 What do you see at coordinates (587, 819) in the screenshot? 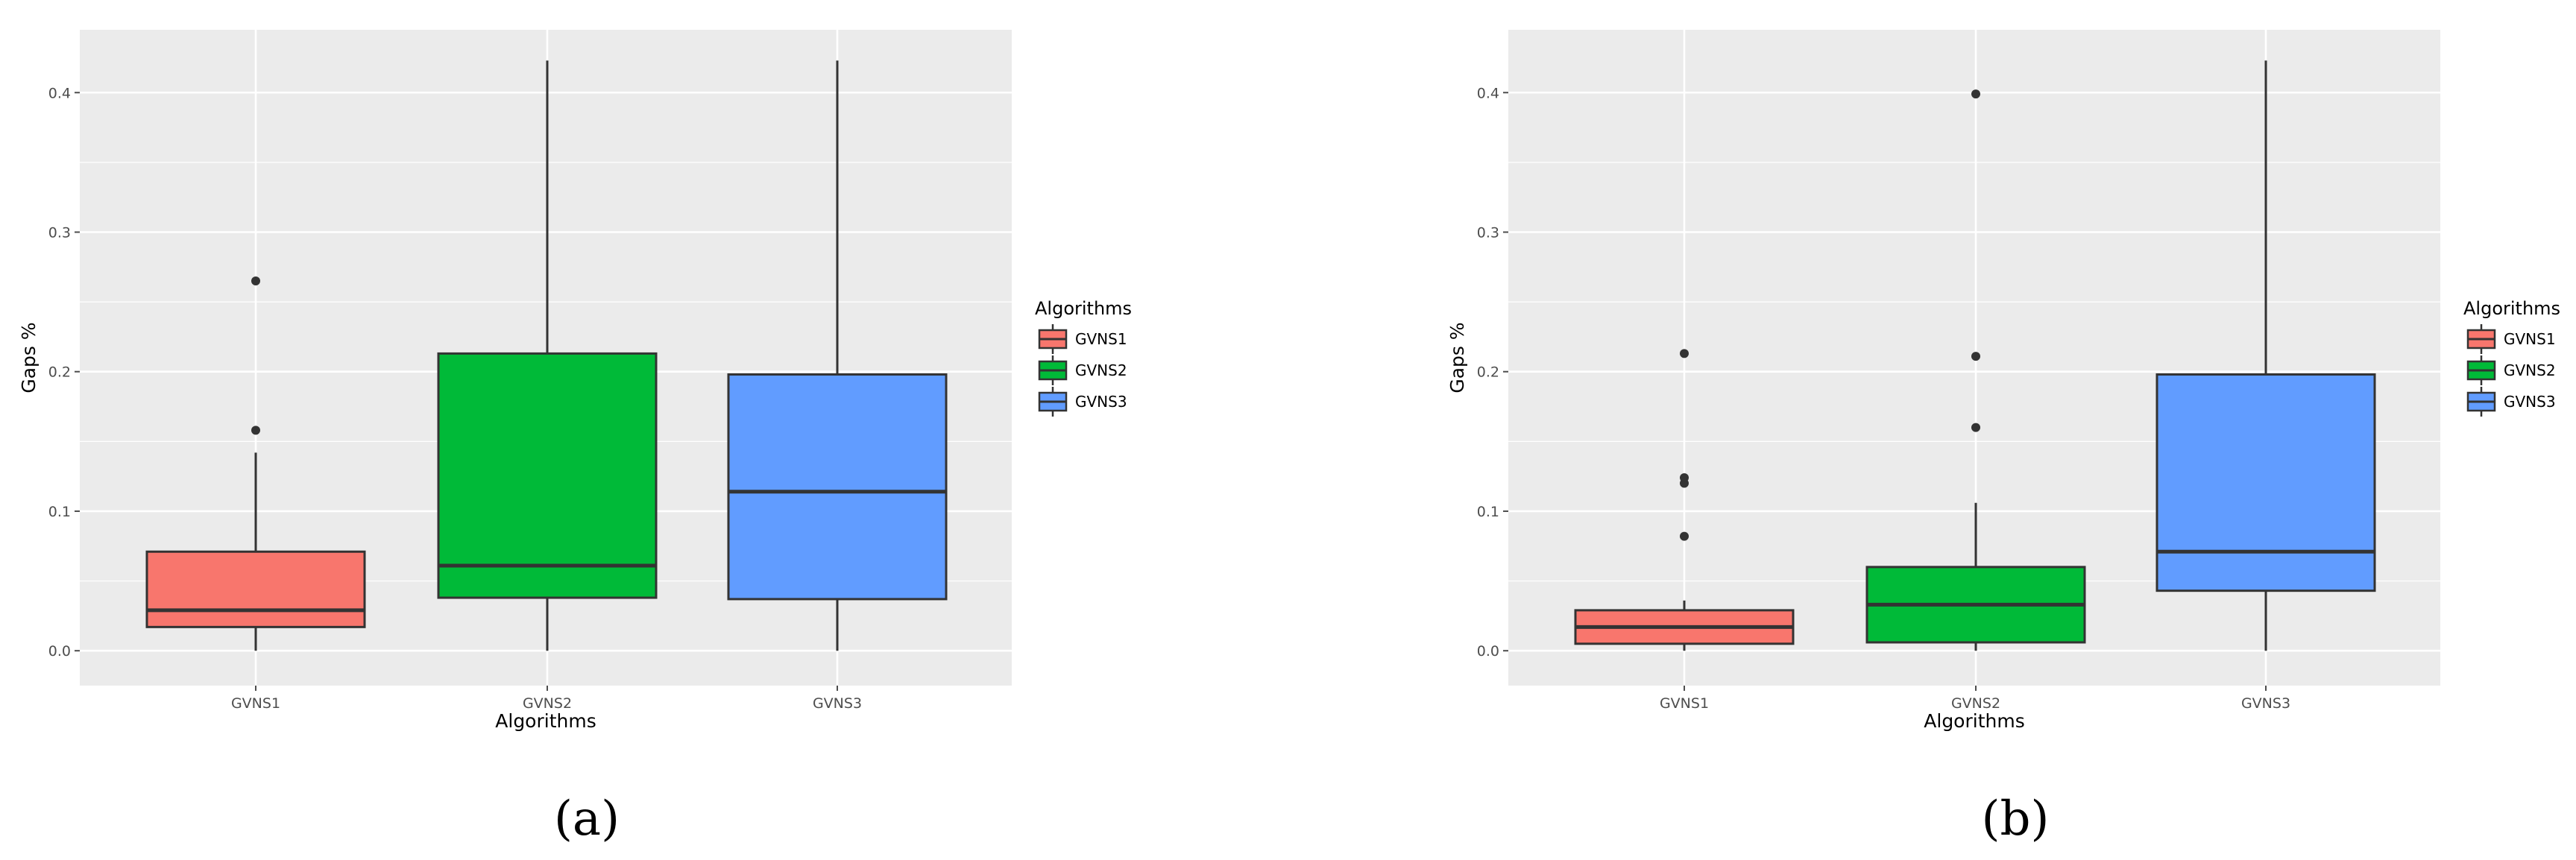
I see `panel-caption: (a)` at bounding box center [587, 819].